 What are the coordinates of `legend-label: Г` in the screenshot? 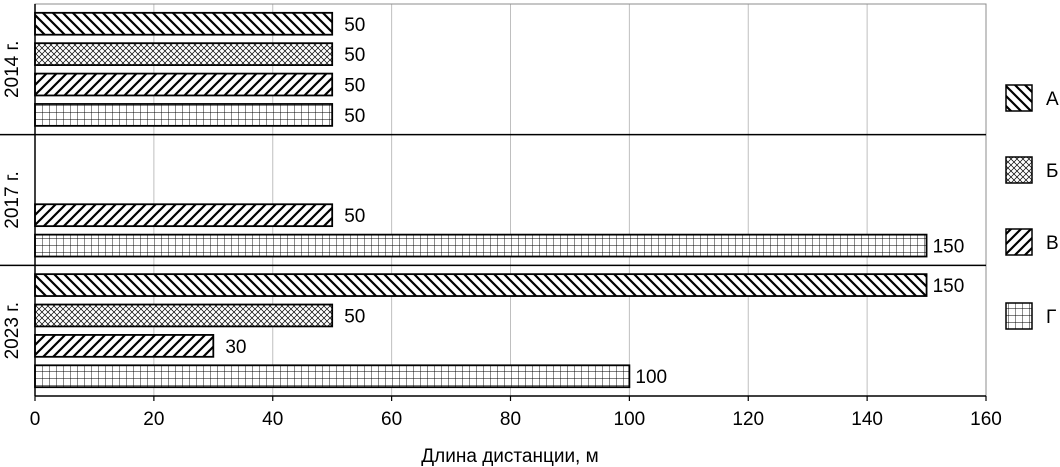 It's located at (1051, 317).